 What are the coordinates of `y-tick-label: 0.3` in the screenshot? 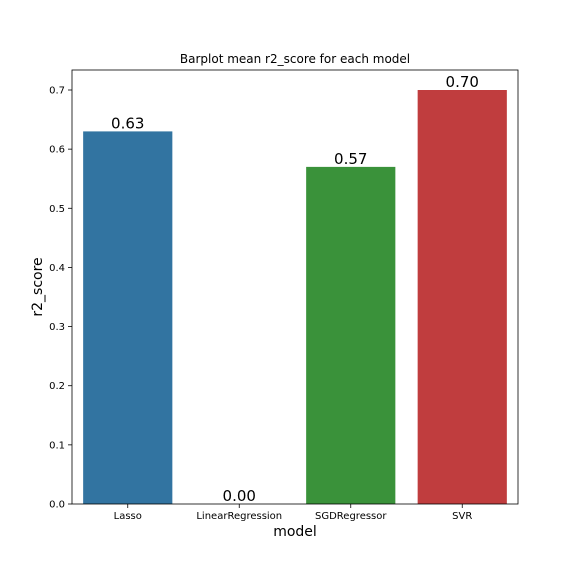 It's located at (57, 327).